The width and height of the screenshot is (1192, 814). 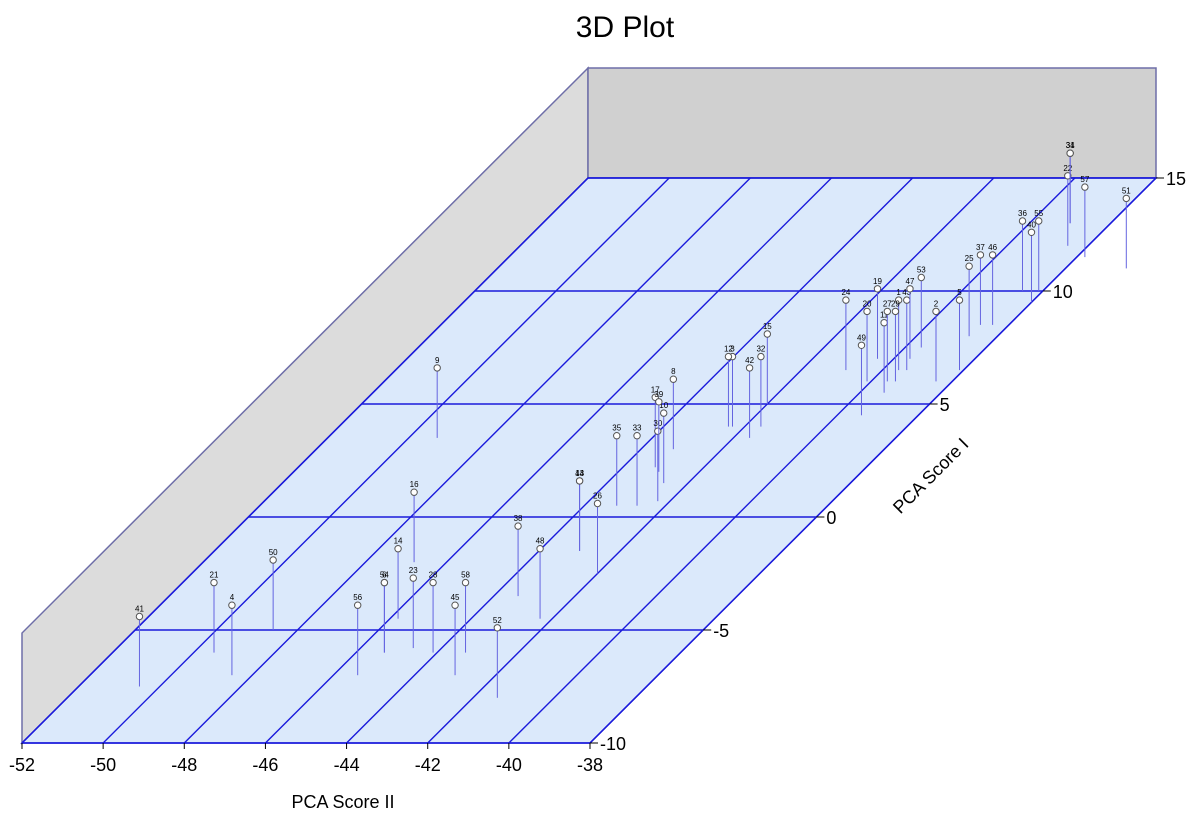 I want to click on x-tick-label: -44, so click(x=347, y=765).